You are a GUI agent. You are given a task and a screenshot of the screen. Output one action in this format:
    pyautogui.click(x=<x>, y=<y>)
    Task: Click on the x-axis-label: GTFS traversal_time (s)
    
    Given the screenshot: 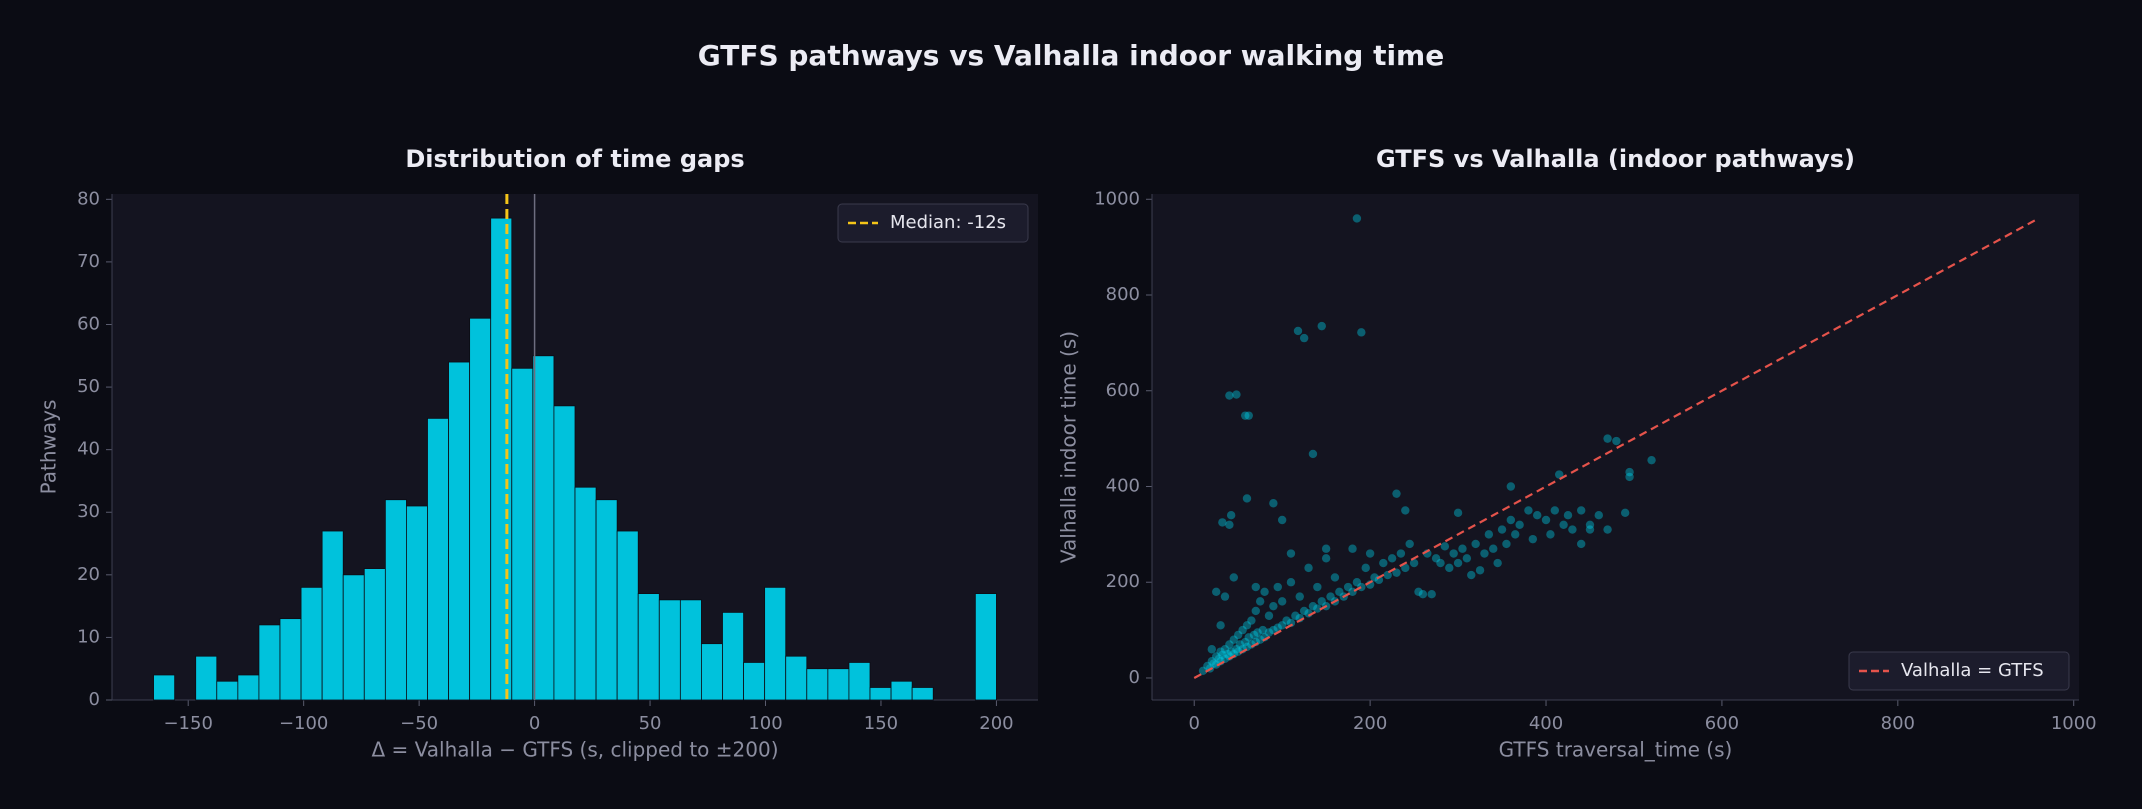 What is the action you would take?
    pyautogui.click(x=1616, y=750)
    